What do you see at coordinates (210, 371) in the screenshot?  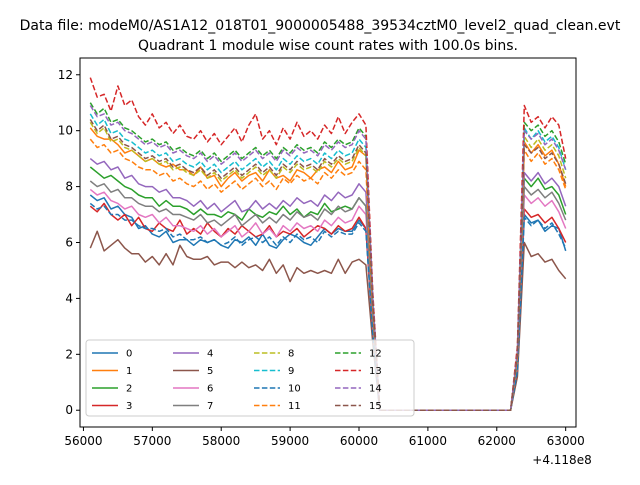 I see `legend-label-5: 5` at bounding box center [210, 371].